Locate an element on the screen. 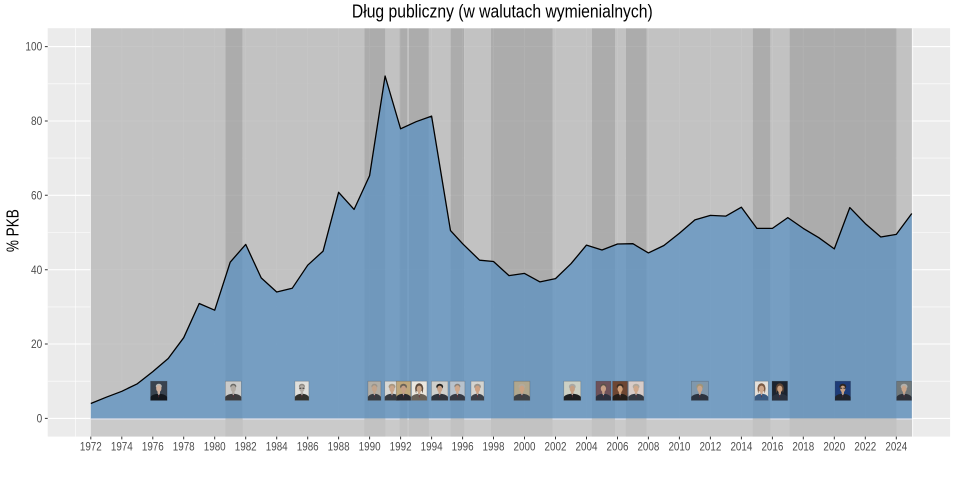 This screenshot has width=960, height=478. svg-text: 1984 is located at coordinates (277, 447).